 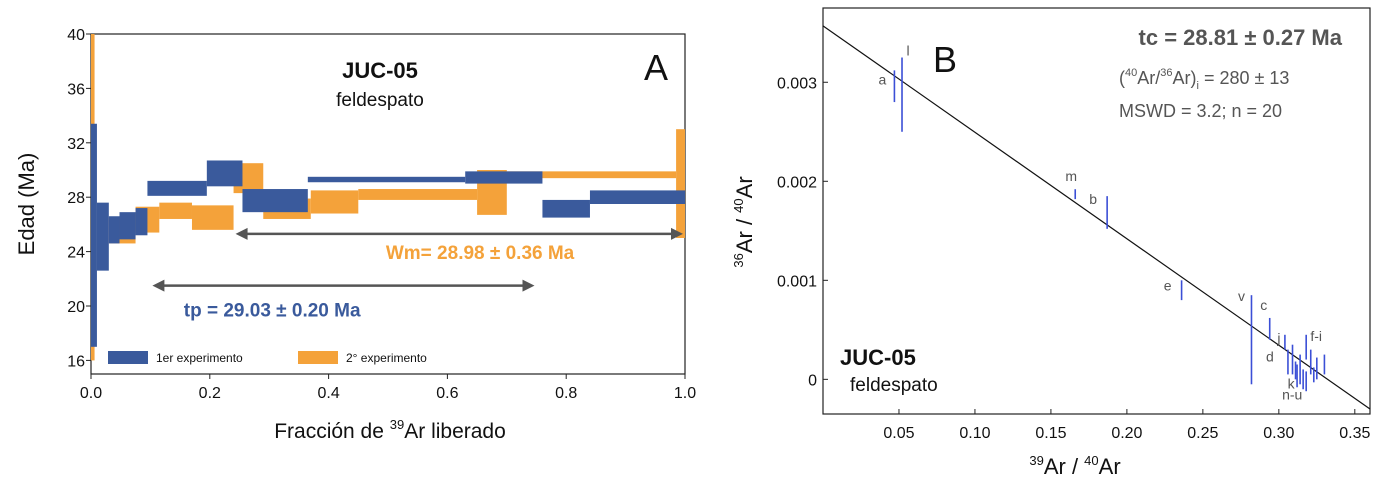 What do you see at coordinates (1050, 433) in the screenshot?
I see `b-xtick-label: 0.15` at bounding box center [1050, 433].